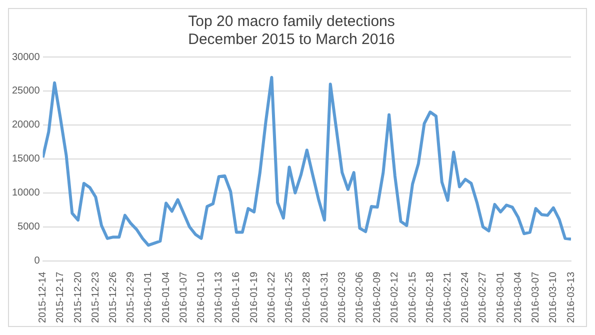  I want to click on x-tick-label: 2016-01-19, so click(254, 297).